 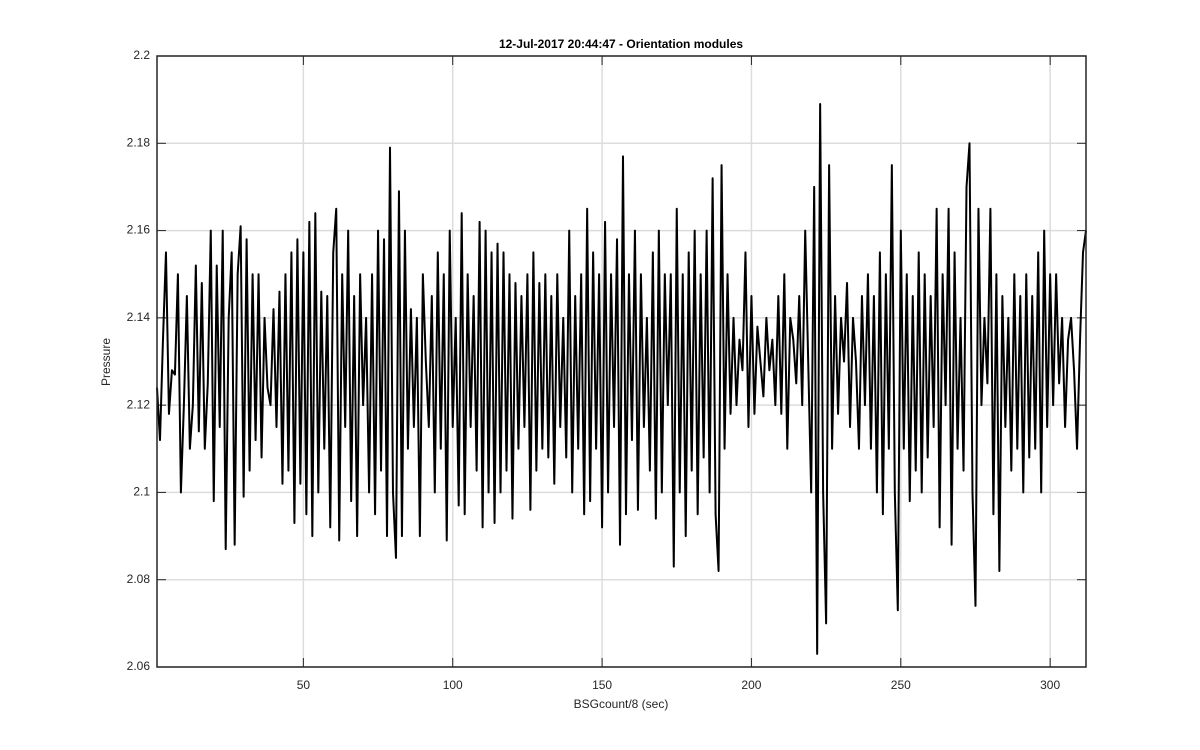 What do you see at coordinates (139, 230) in the screenshot?
I see `y-tick-label: 2.16` at bounding box center [139, 230].